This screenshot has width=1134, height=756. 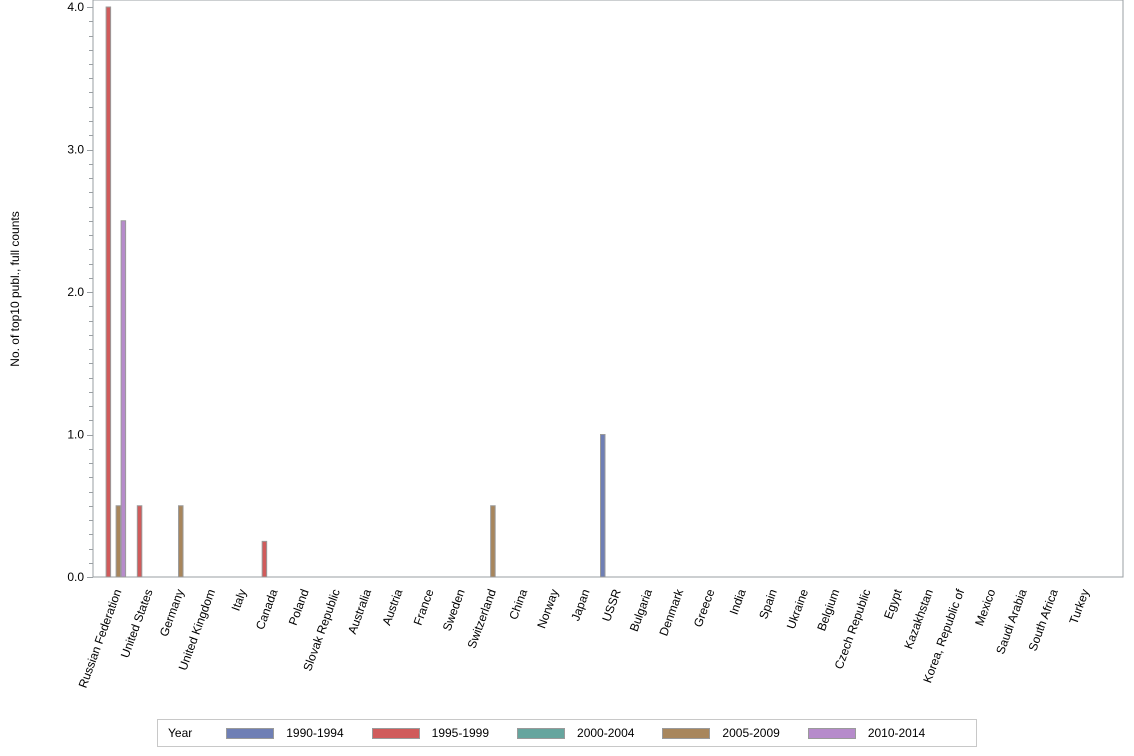 What do you see at coordinates (392, 607) in the screenshot?
I see `x-tick-label: Austria` at bounding box center [392, 607].